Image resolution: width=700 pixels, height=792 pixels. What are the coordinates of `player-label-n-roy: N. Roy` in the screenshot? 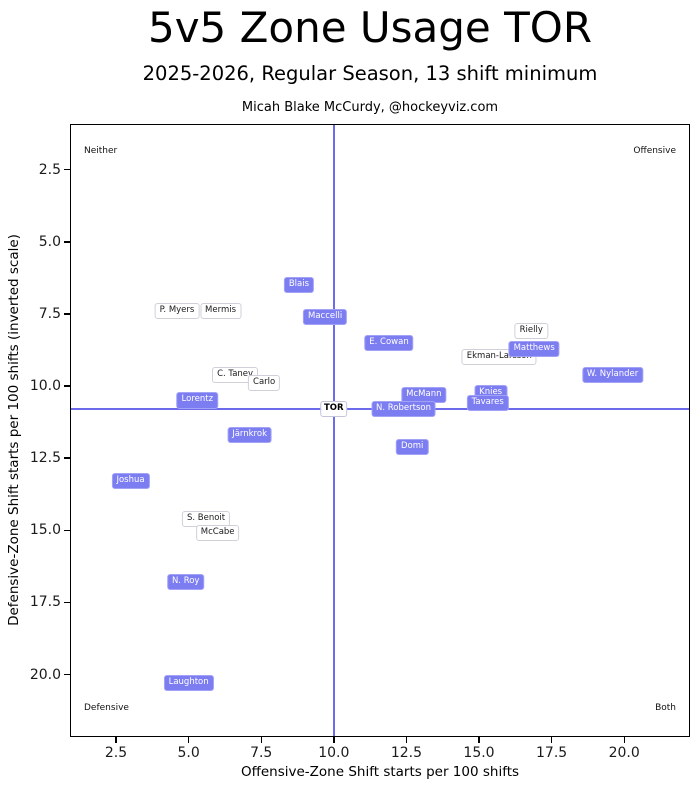 It's located at (185, 582).